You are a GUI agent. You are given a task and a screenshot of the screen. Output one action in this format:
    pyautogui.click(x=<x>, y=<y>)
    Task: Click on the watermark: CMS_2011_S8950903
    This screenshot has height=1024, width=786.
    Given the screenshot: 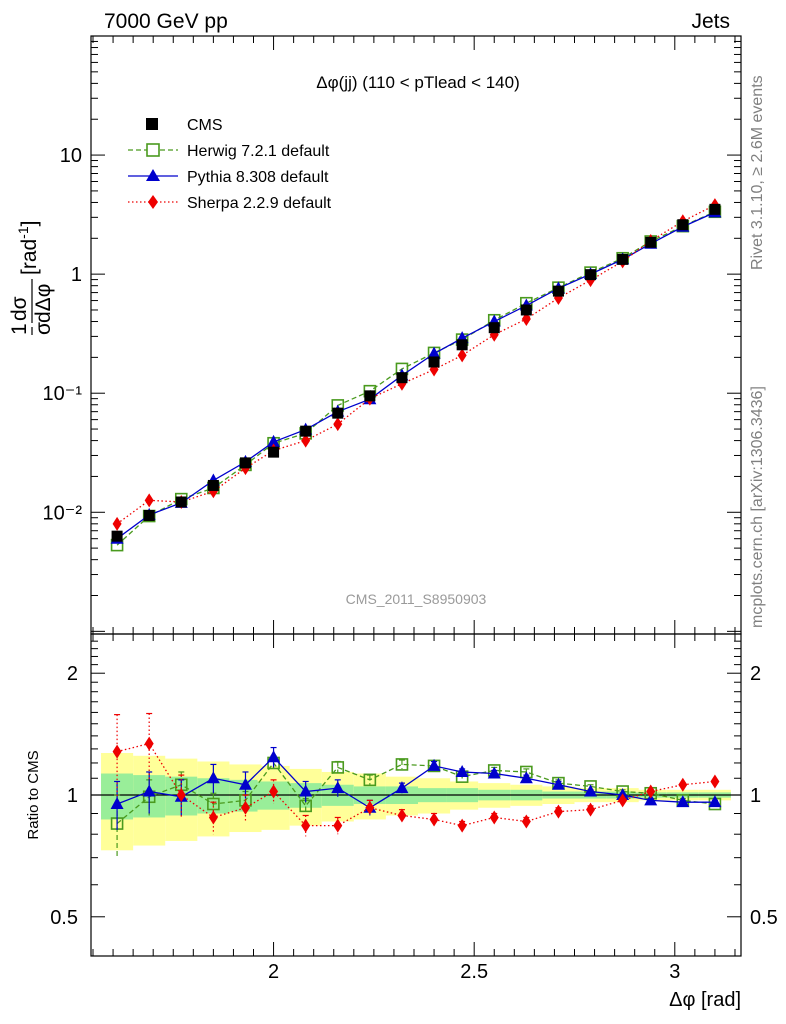 What is the action you would take?
    pyautogui.click(x=416, y=599)
    